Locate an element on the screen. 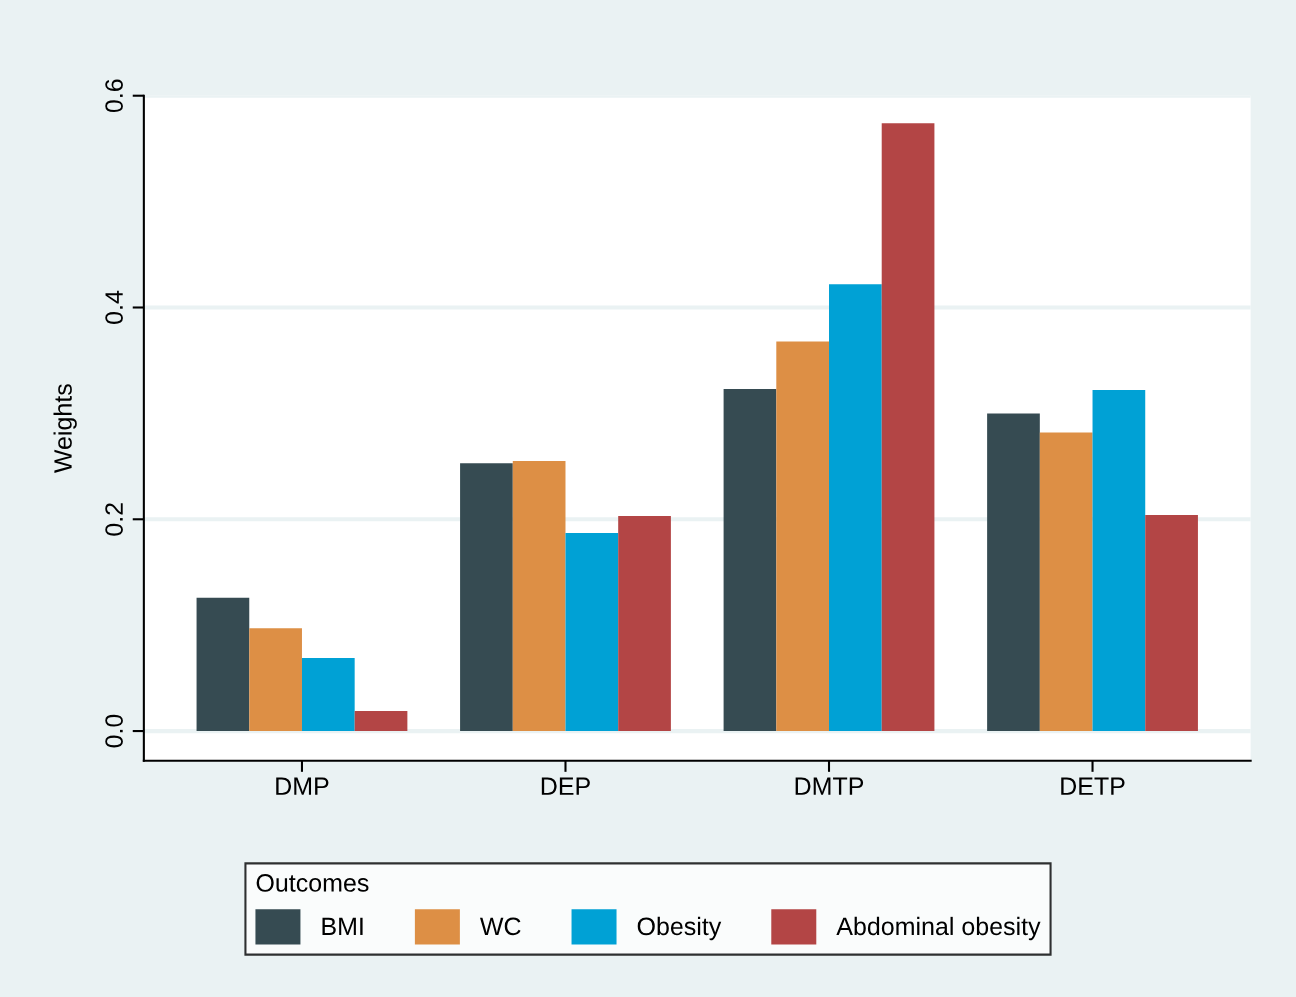  x-tick-label: DEP is located at coordinates (565, 786).